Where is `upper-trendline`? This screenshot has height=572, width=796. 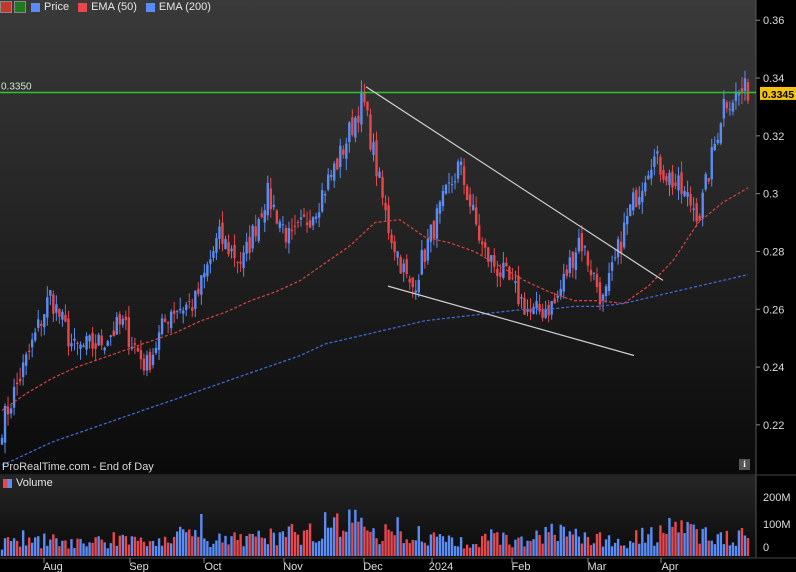 upper-trendline is located at coordinates (514, 183).